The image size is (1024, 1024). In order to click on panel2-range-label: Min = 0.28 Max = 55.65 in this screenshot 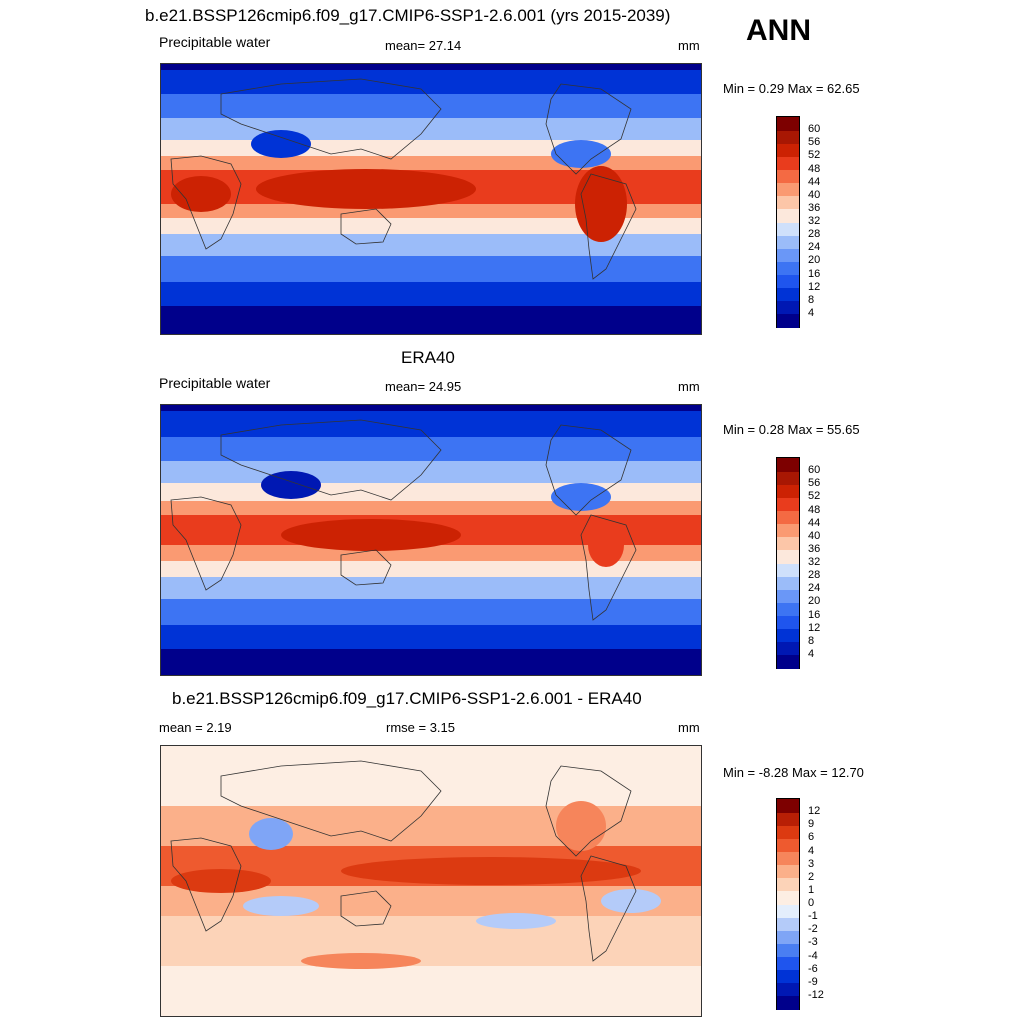, I will do `click(791, 429)`.